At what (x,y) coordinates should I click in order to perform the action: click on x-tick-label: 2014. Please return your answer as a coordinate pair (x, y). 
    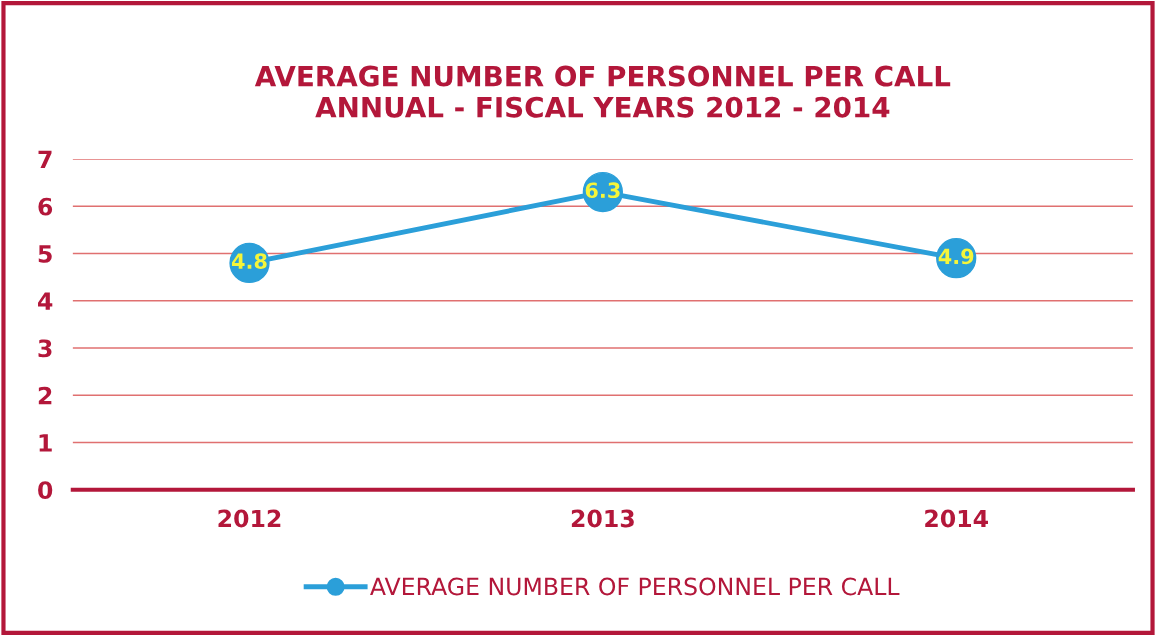
    Looking at the image, I should click on (956, 518).